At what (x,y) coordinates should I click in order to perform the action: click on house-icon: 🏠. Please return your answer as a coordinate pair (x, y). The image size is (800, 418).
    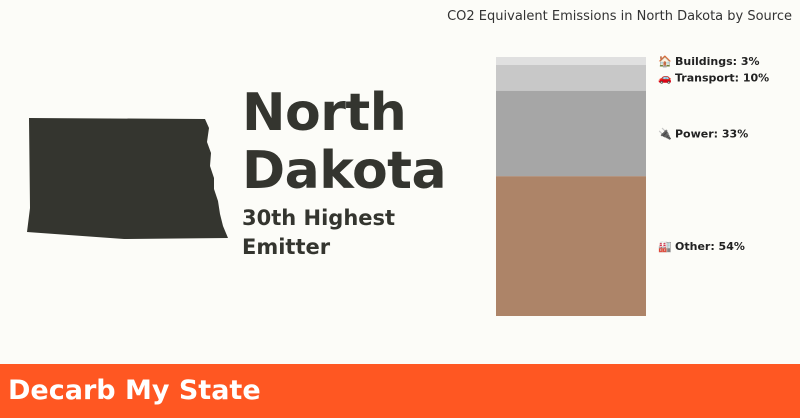
    Looking at the image, I should click on (665, 61).